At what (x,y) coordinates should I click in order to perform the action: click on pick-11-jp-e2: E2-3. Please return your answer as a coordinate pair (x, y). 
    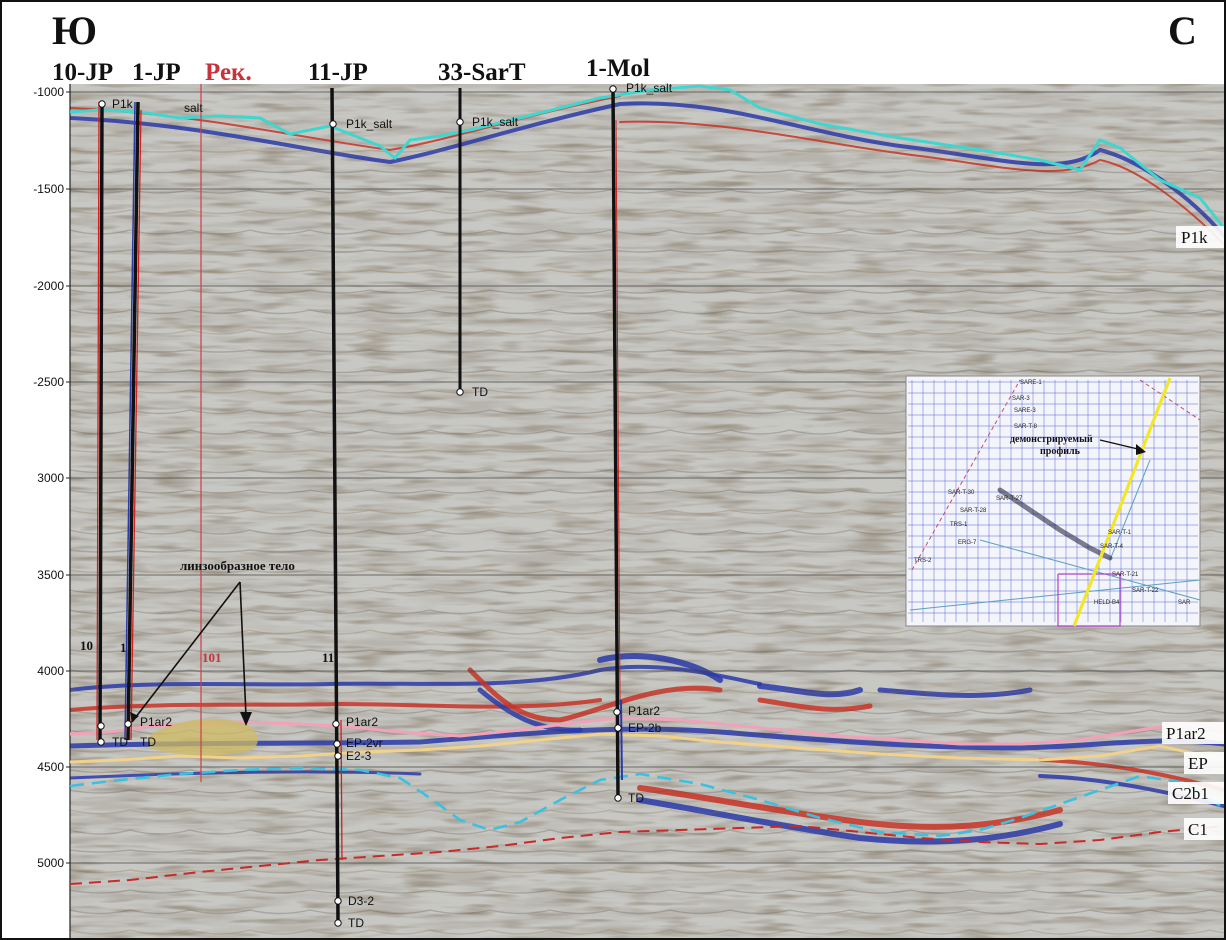
    Looking at the image, I should click on (359, 756).